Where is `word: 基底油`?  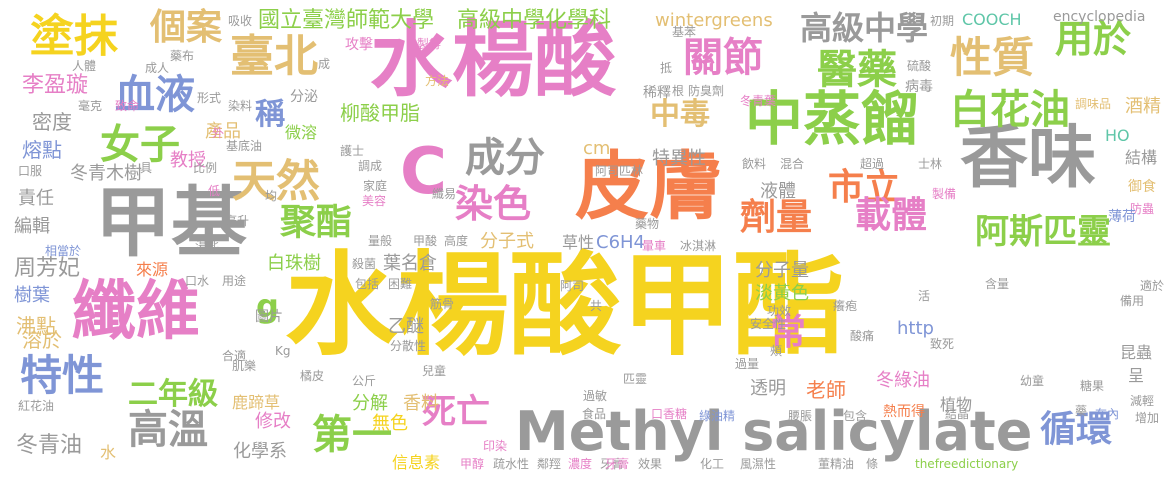 word: 基底油 is located at coordinates (244, 146).